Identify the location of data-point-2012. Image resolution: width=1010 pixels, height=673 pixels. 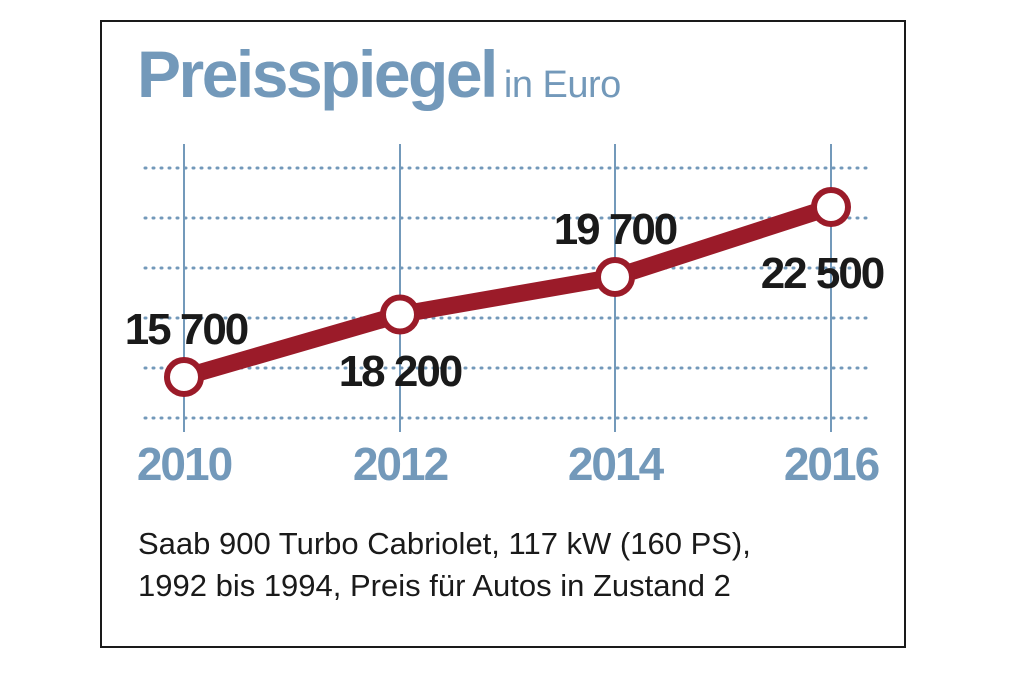
(400, 314).